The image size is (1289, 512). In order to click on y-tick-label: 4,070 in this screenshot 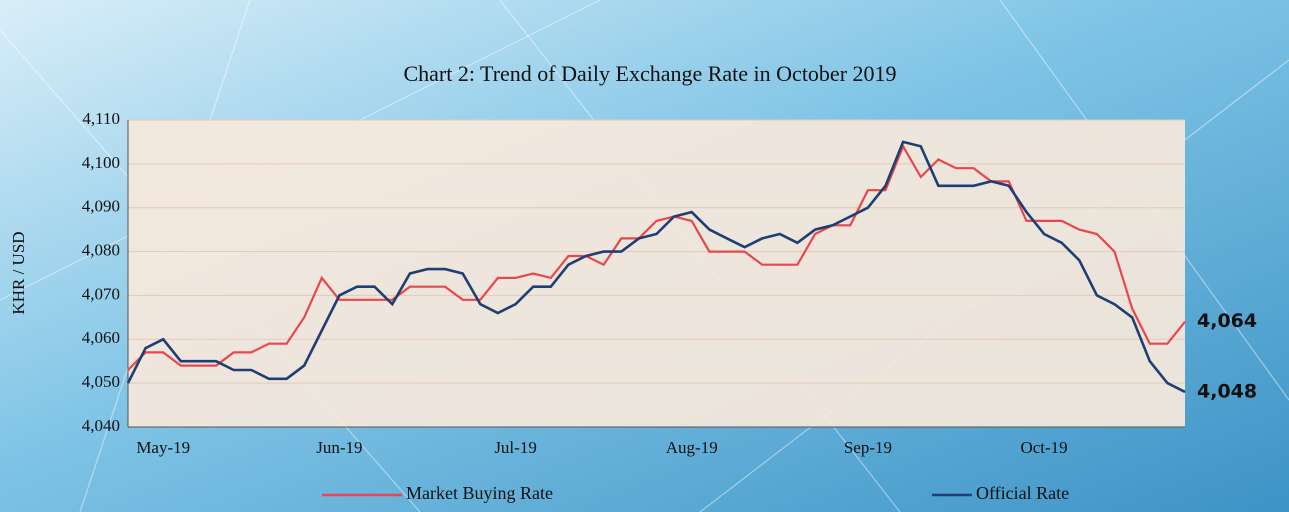, I will do `click(101, 293)`.